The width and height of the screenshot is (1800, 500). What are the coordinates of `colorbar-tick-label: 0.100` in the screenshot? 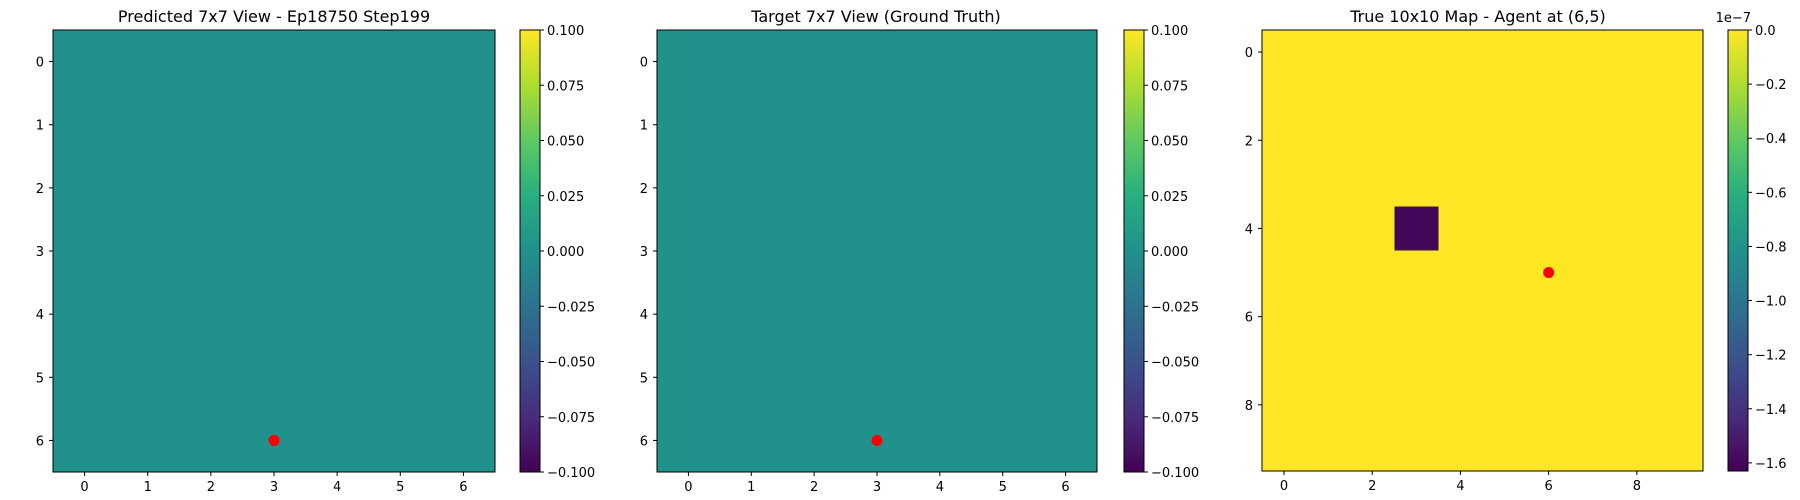 It's located at (565, 31).